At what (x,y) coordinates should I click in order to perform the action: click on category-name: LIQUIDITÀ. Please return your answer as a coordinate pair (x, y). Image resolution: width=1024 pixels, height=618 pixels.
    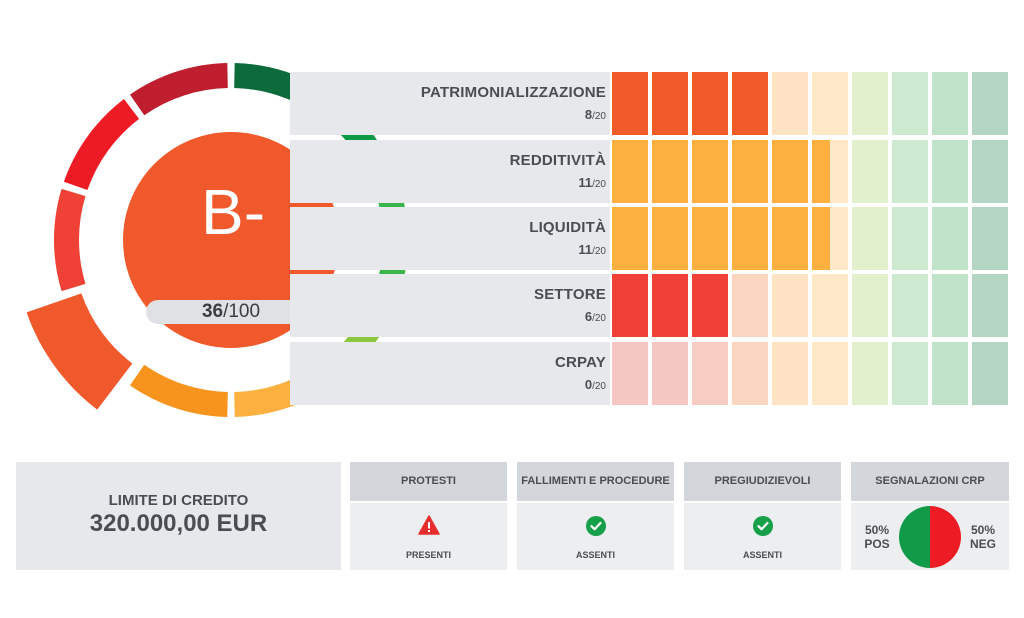
    Looking at the image, I should click on (567, 227).